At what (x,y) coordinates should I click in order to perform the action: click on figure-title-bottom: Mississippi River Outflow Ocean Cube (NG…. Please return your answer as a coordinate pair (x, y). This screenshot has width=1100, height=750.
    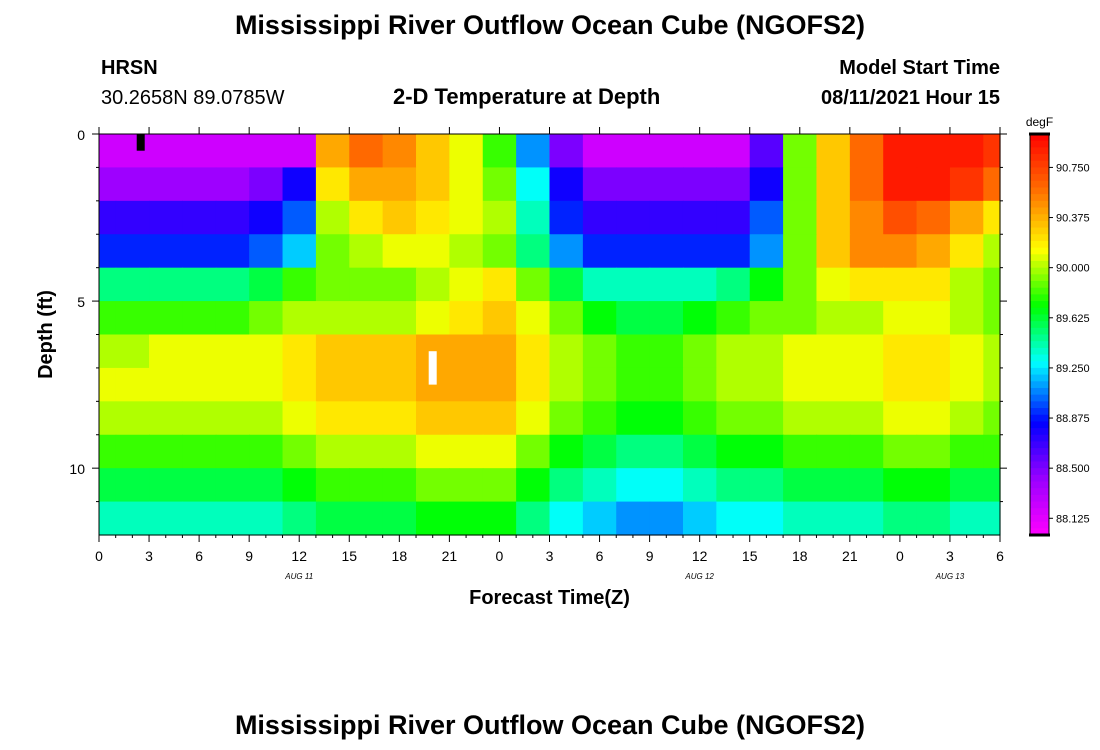
    Looking at the image, I should click on (550, 725).